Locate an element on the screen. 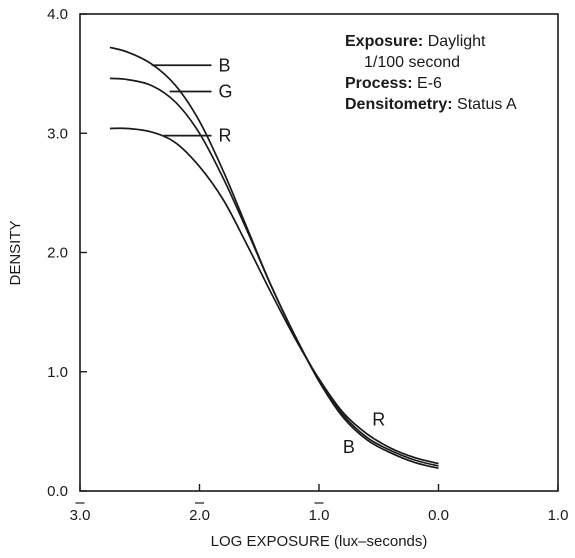 The width and height of the screenshot is (575, 558). annotation-value: Daylight is located at coordinates (454, 41).